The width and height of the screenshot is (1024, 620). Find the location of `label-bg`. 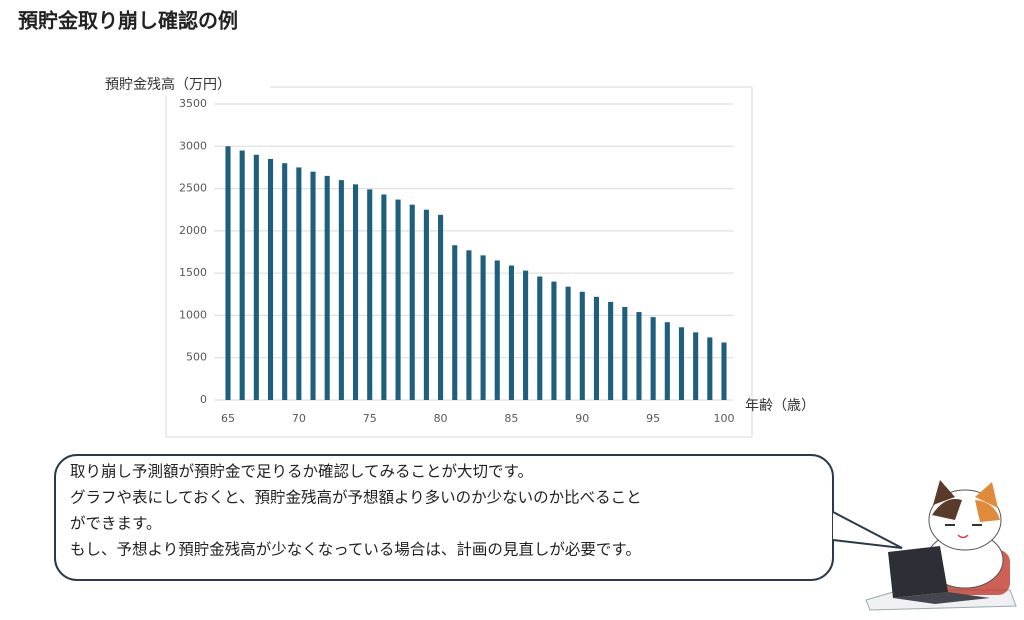

label-bg is located at coordinates (185, 85).